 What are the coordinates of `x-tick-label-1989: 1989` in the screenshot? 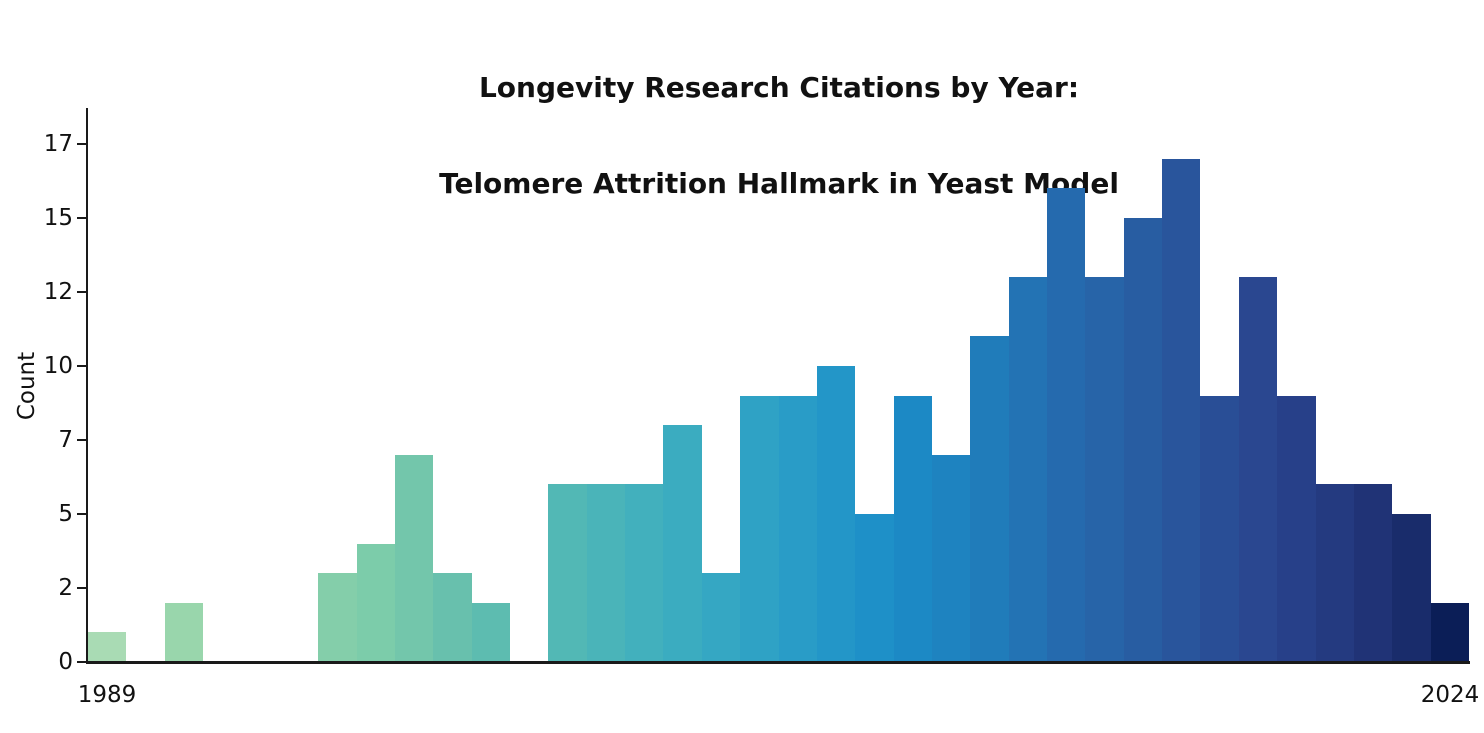 It's located at (107, 695).